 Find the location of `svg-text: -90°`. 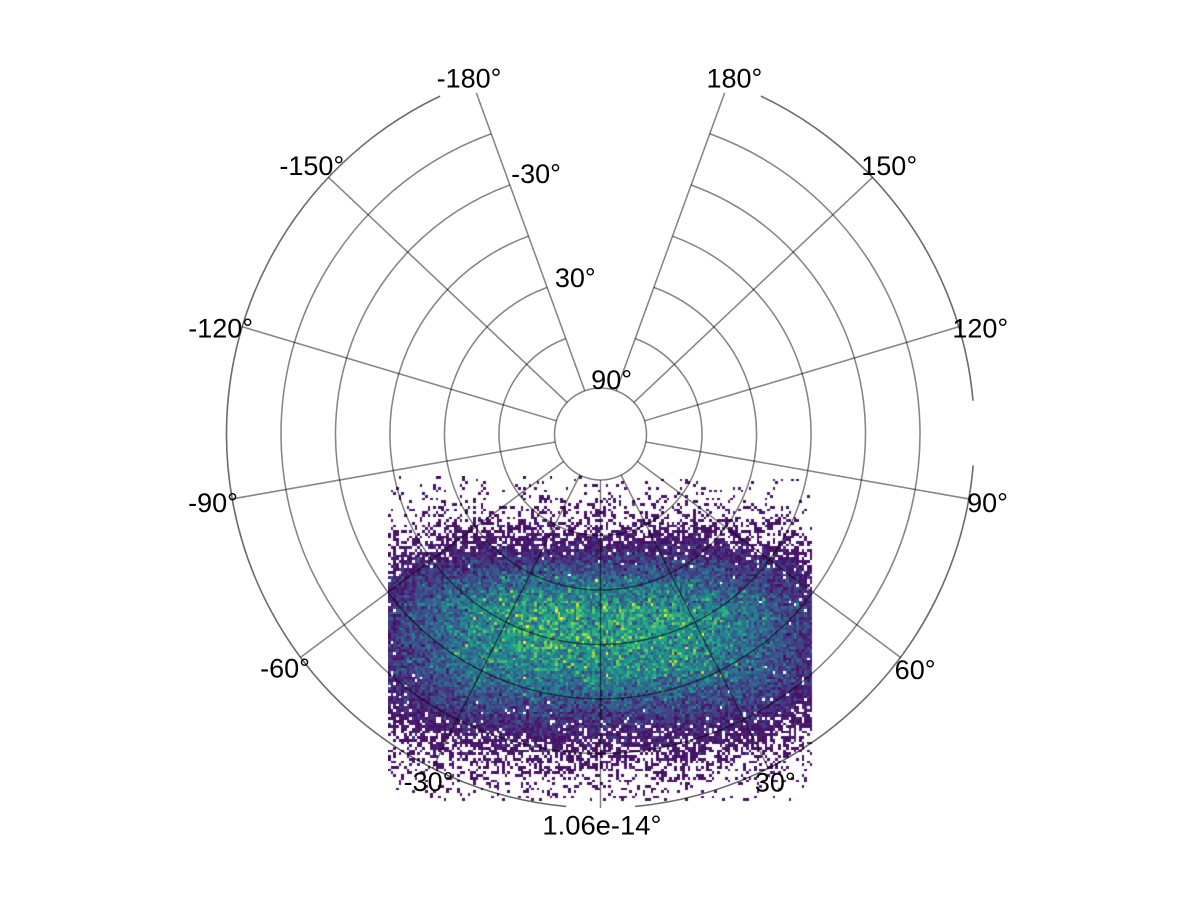

svg-text: -90° is located at coordinates (213, 503).